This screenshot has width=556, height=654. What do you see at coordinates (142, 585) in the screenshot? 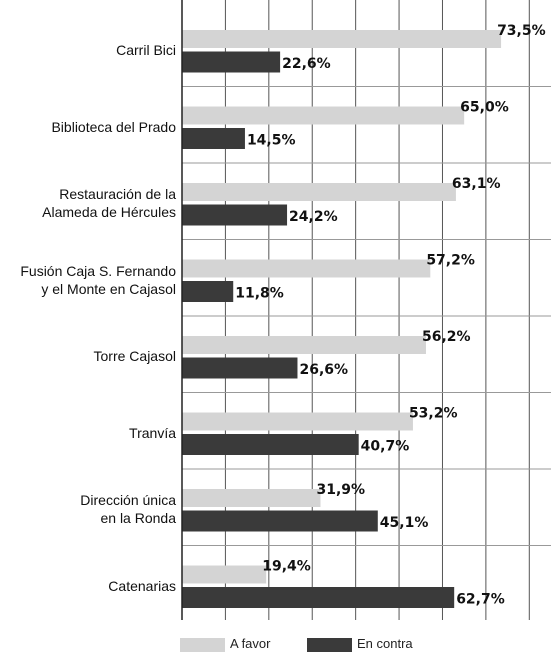
I see `category-label: Catenarias` at bounding box center [142, 585].